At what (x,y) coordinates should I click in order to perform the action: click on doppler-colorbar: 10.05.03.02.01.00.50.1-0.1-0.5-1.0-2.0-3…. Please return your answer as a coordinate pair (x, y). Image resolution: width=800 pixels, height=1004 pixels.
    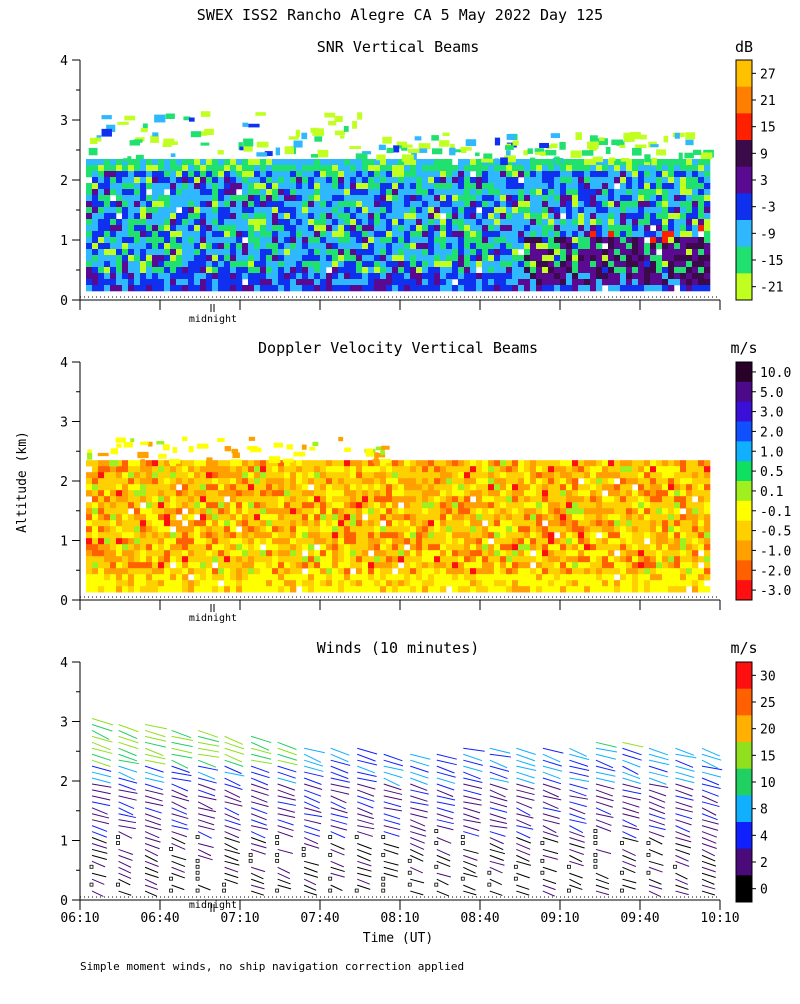
    Looking at the image, I should click on (763, 481).